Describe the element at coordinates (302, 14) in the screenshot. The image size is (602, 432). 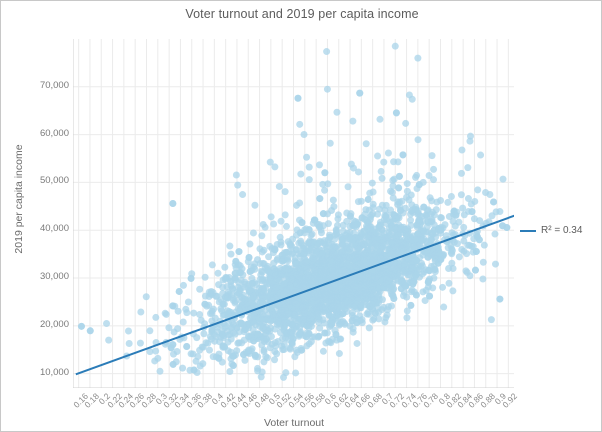
I see `chart-title: Voter turnout and 2019 per capita income` at that location.